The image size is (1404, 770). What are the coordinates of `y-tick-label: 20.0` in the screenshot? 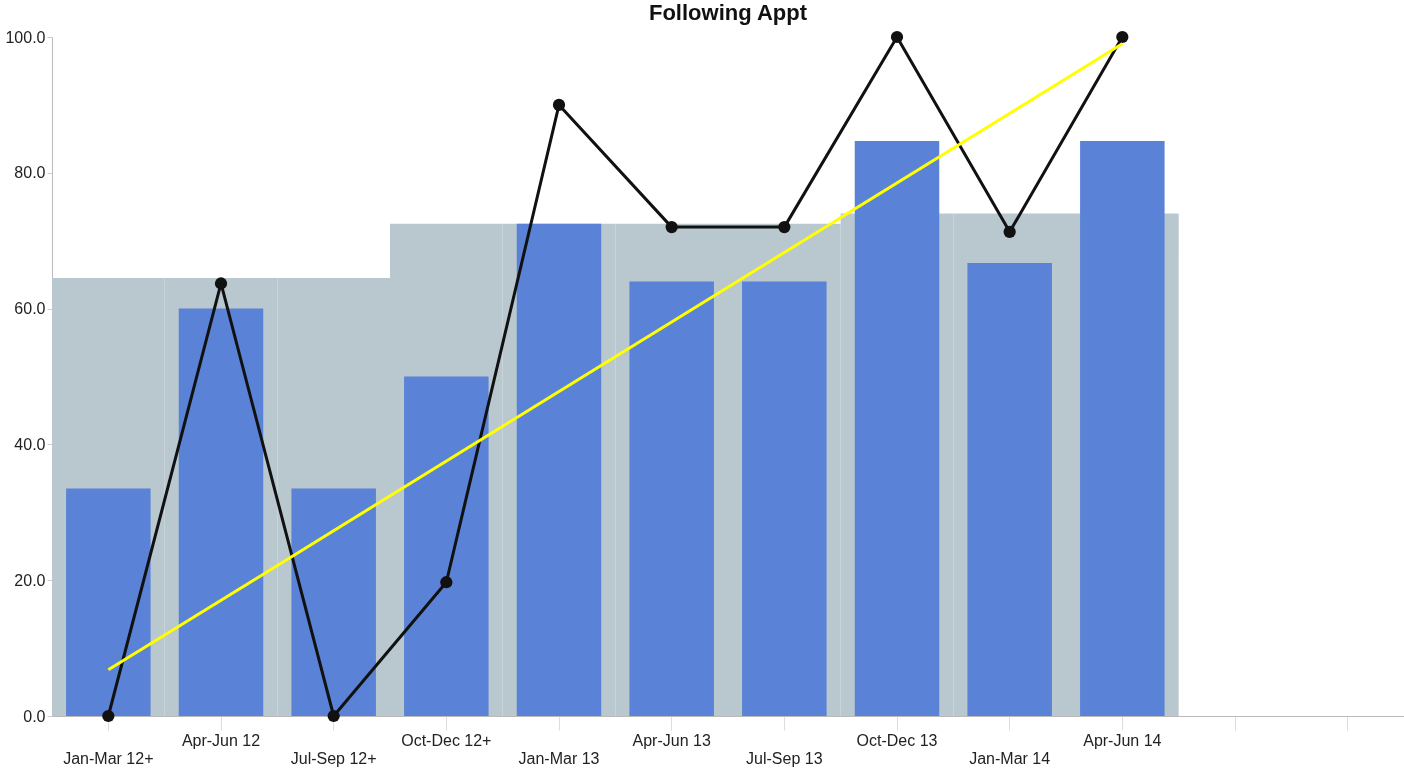 It's located at (30, 580).